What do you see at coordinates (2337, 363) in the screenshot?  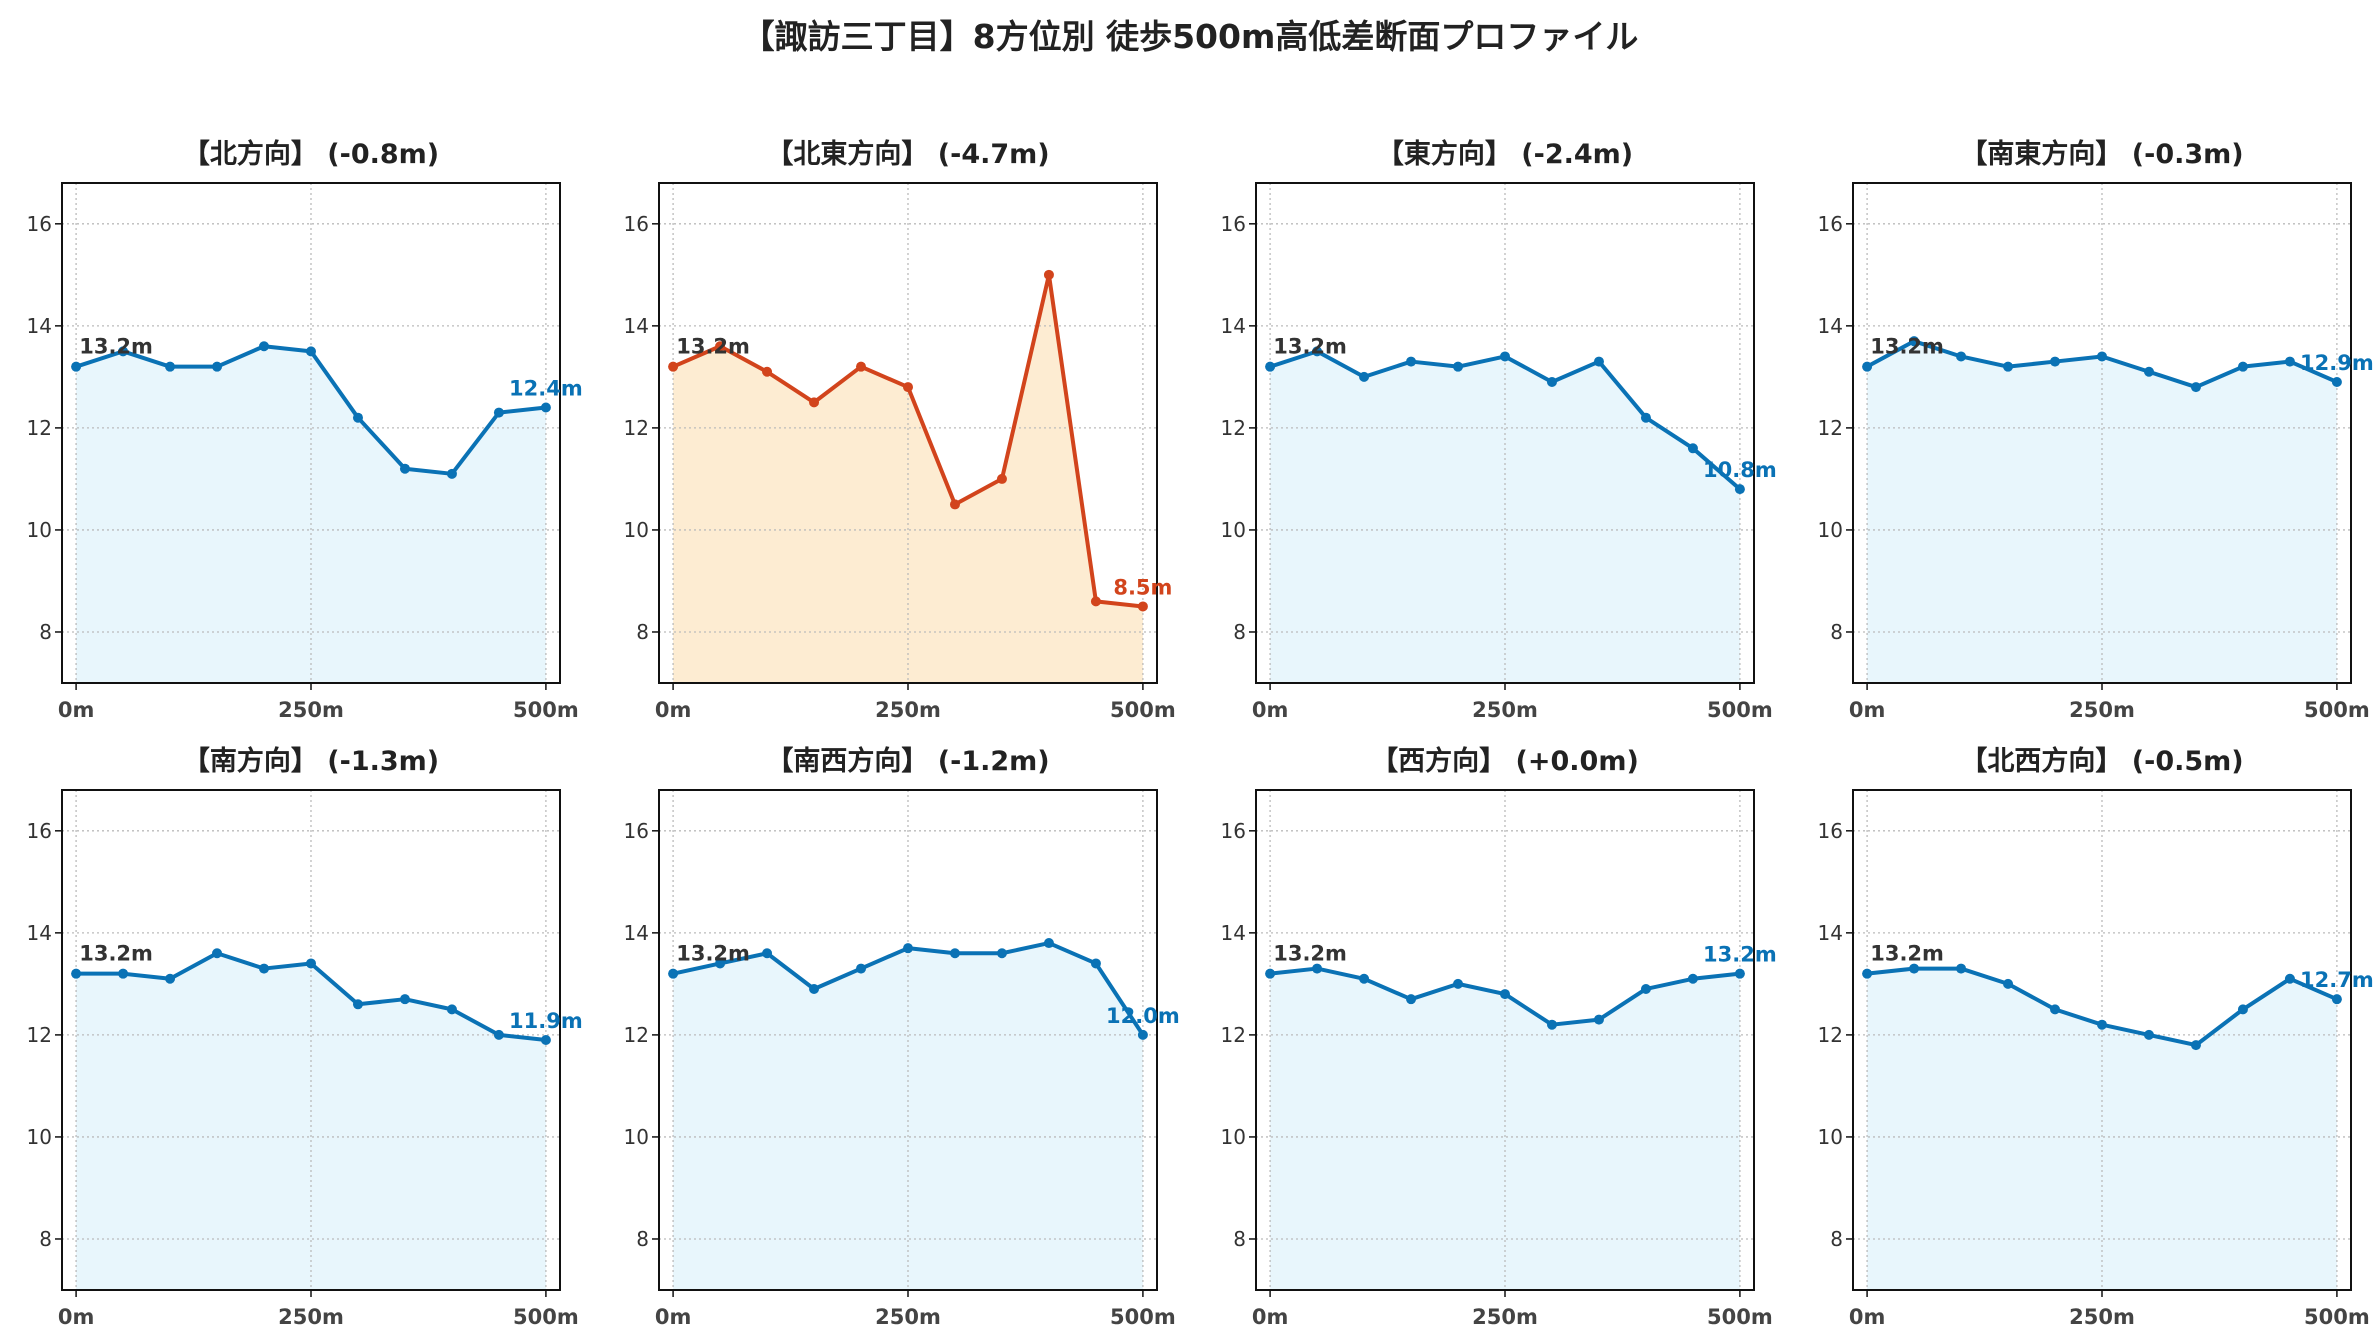 I see `end-value-label: 12.9m` at bounding box center [2337, 363].